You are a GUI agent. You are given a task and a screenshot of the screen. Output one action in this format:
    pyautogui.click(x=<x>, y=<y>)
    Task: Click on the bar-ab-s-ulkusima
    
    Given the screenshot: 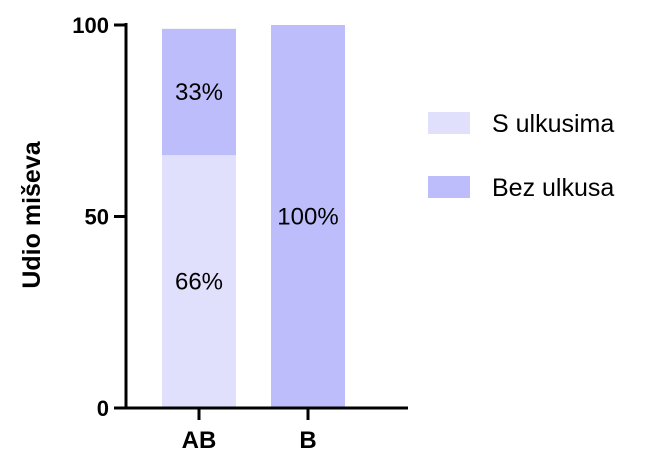 What is the action you would take?
    pyautogui.click(x=199, y=281)
    